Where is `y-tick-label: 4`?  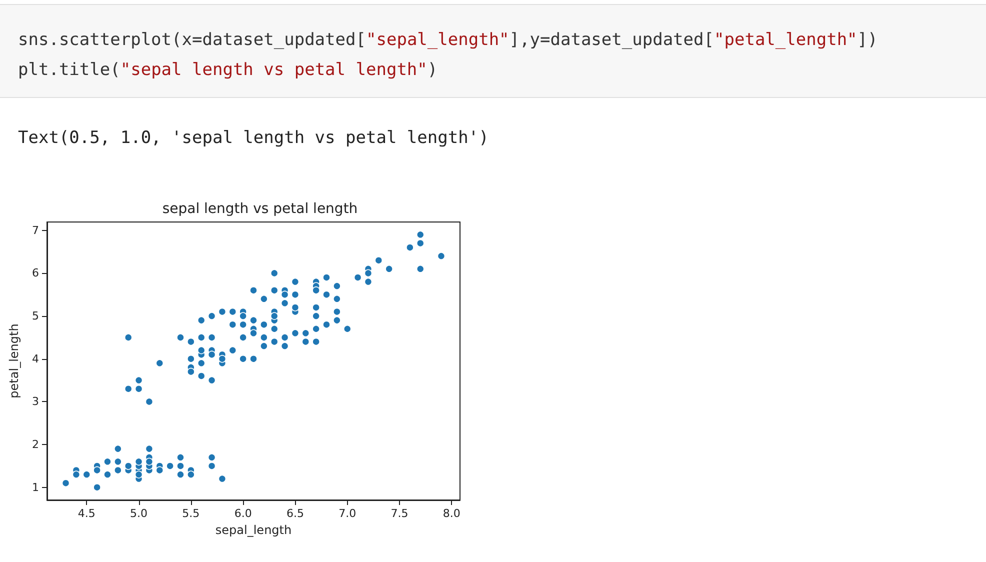
y-tick-label: 4 is located at coordinates (35, 359).